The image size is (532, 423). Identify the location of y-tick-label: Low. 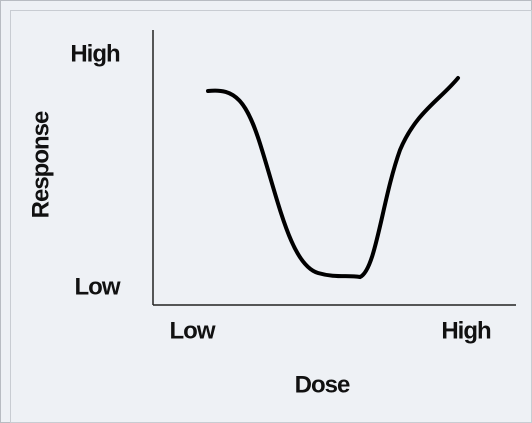
(98, 286).